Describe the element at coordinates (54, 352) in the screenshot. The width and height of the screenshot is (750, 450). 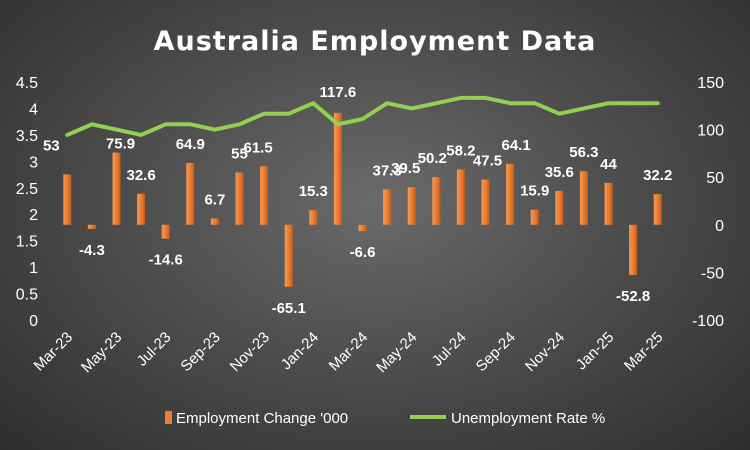
I see `x-tick-label: Mar-23` at that location.